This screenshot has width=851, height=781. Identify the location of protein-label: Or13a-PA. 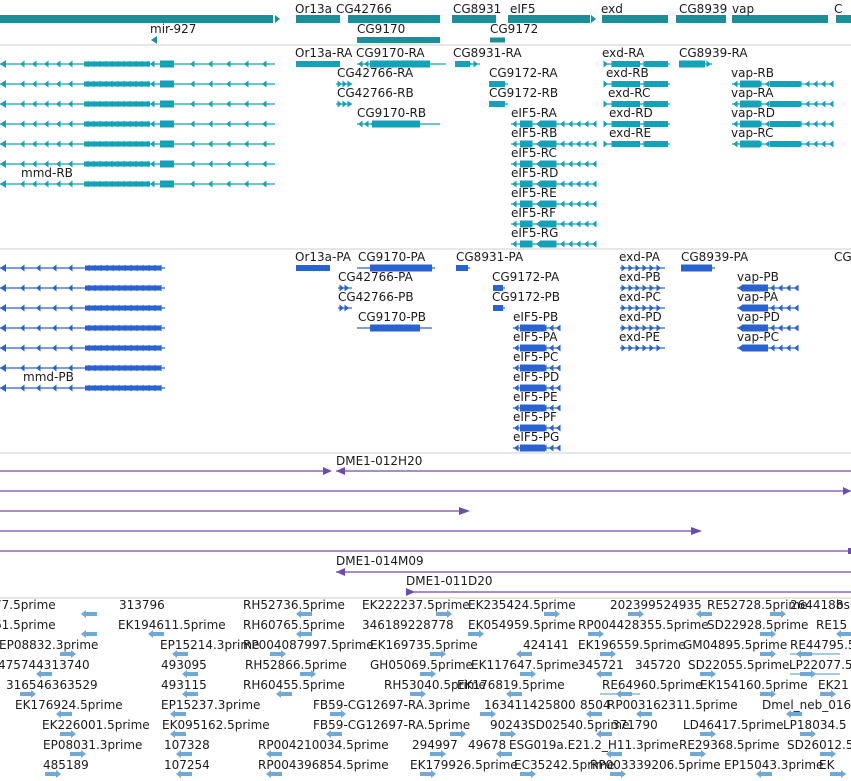
(323, 257).